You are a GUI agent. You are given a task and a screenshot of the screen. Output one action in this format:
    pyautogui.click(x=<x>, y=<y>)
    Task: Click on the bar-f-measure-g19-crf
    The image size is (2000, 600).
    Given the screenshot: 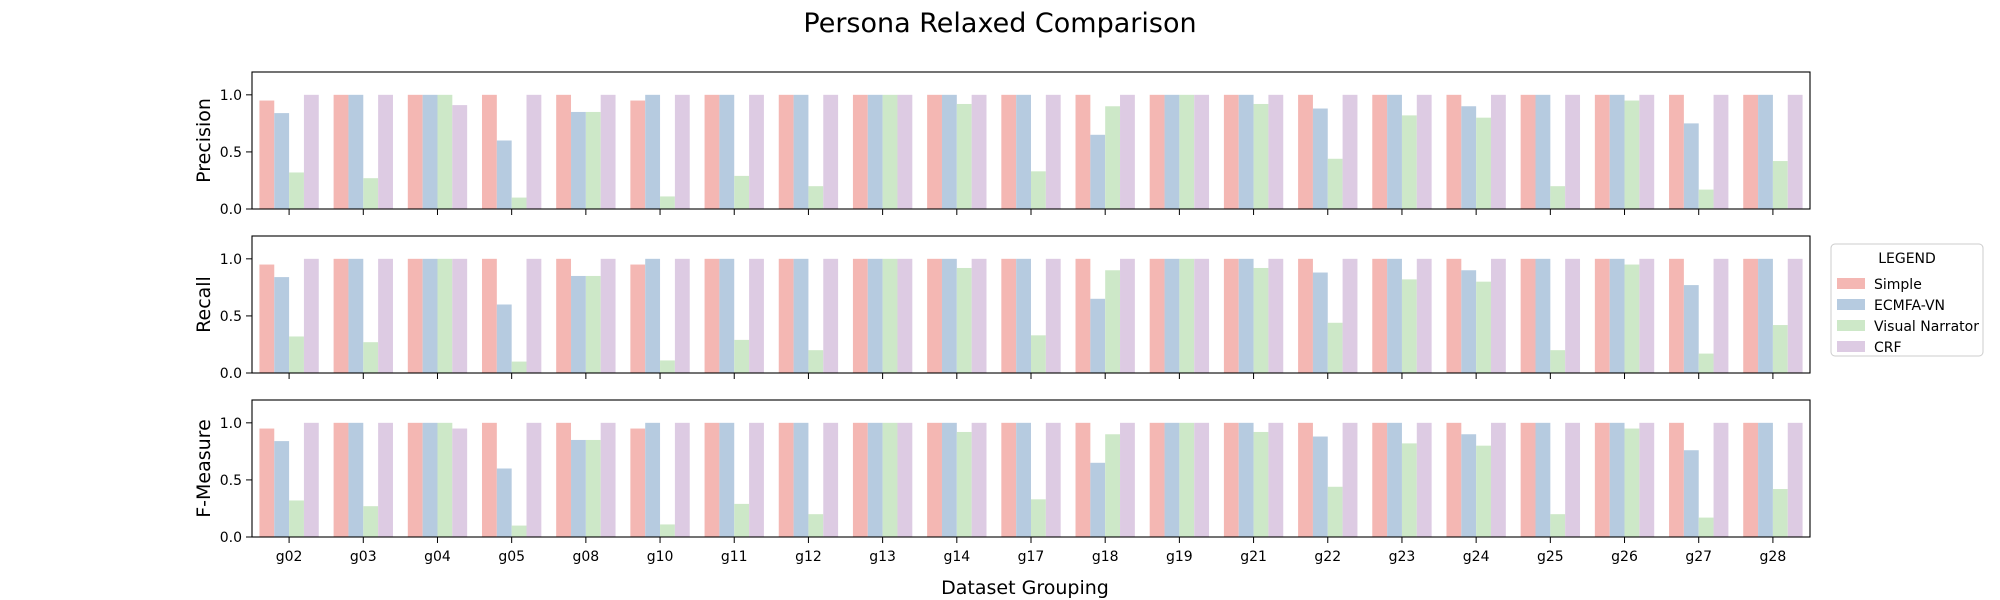 What is the action you would take?
    pyautogui.click(x=1202, y=479)
    